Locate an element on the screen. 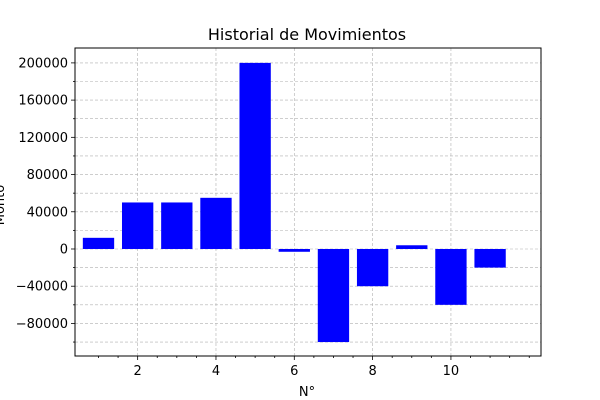  x-axis-label: N° is located at coordinates (307, 392).